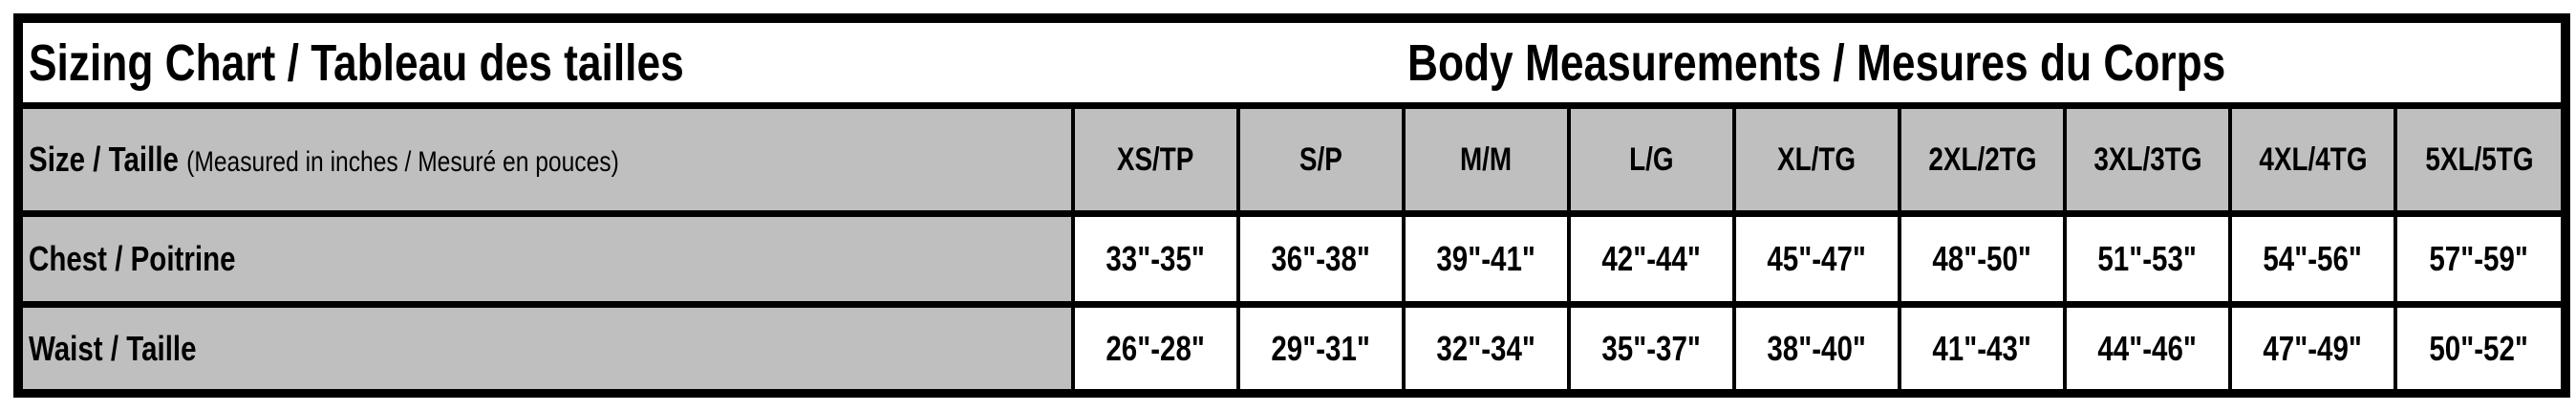 This screenshot has width=2576, height=411. I want to click on measurement-value: 38"-40", so click(1817, 348).